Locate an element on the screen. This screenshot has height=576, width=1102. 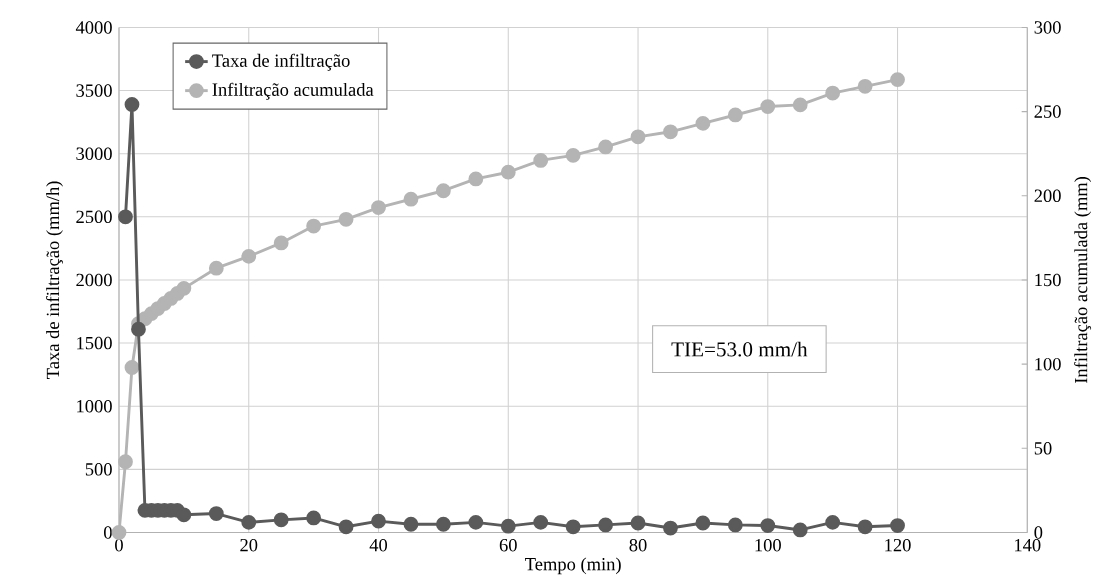
x-tick-label: 80 is located at coordinates (638, 545).